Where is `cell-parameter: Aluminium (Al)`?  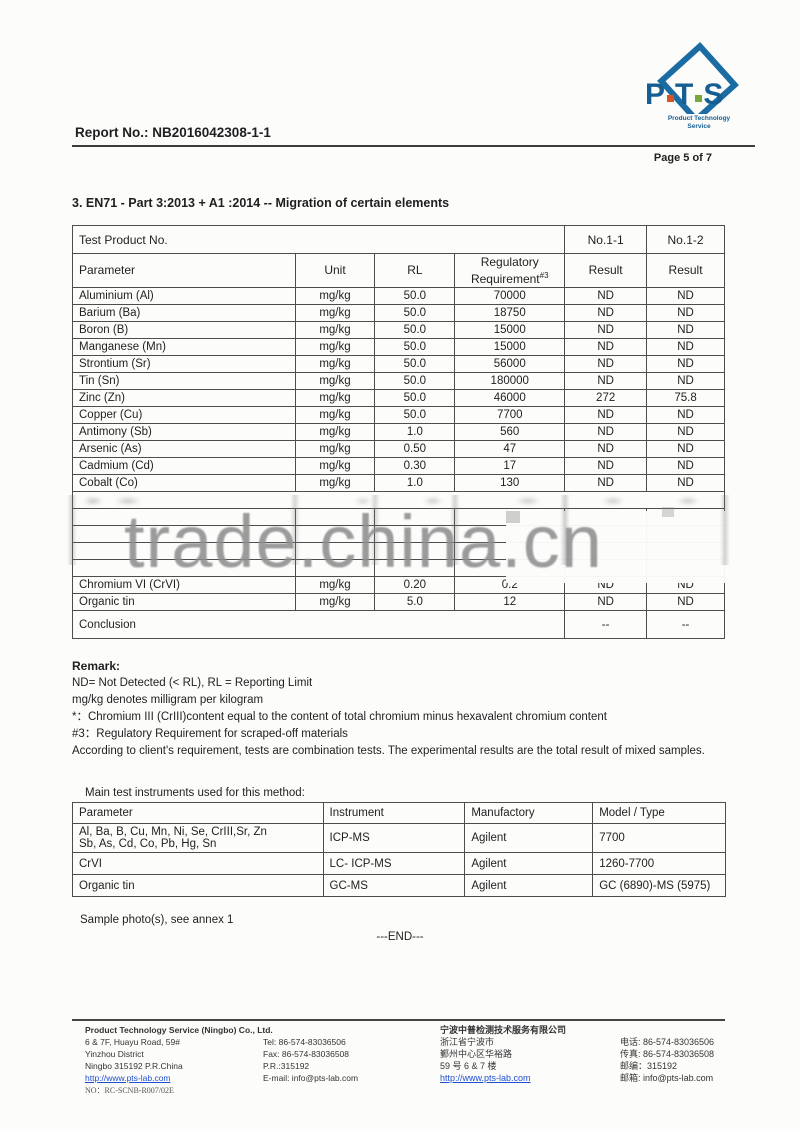 cell-parameter: Aluminium (Al) is located at coordinates (184, 296).